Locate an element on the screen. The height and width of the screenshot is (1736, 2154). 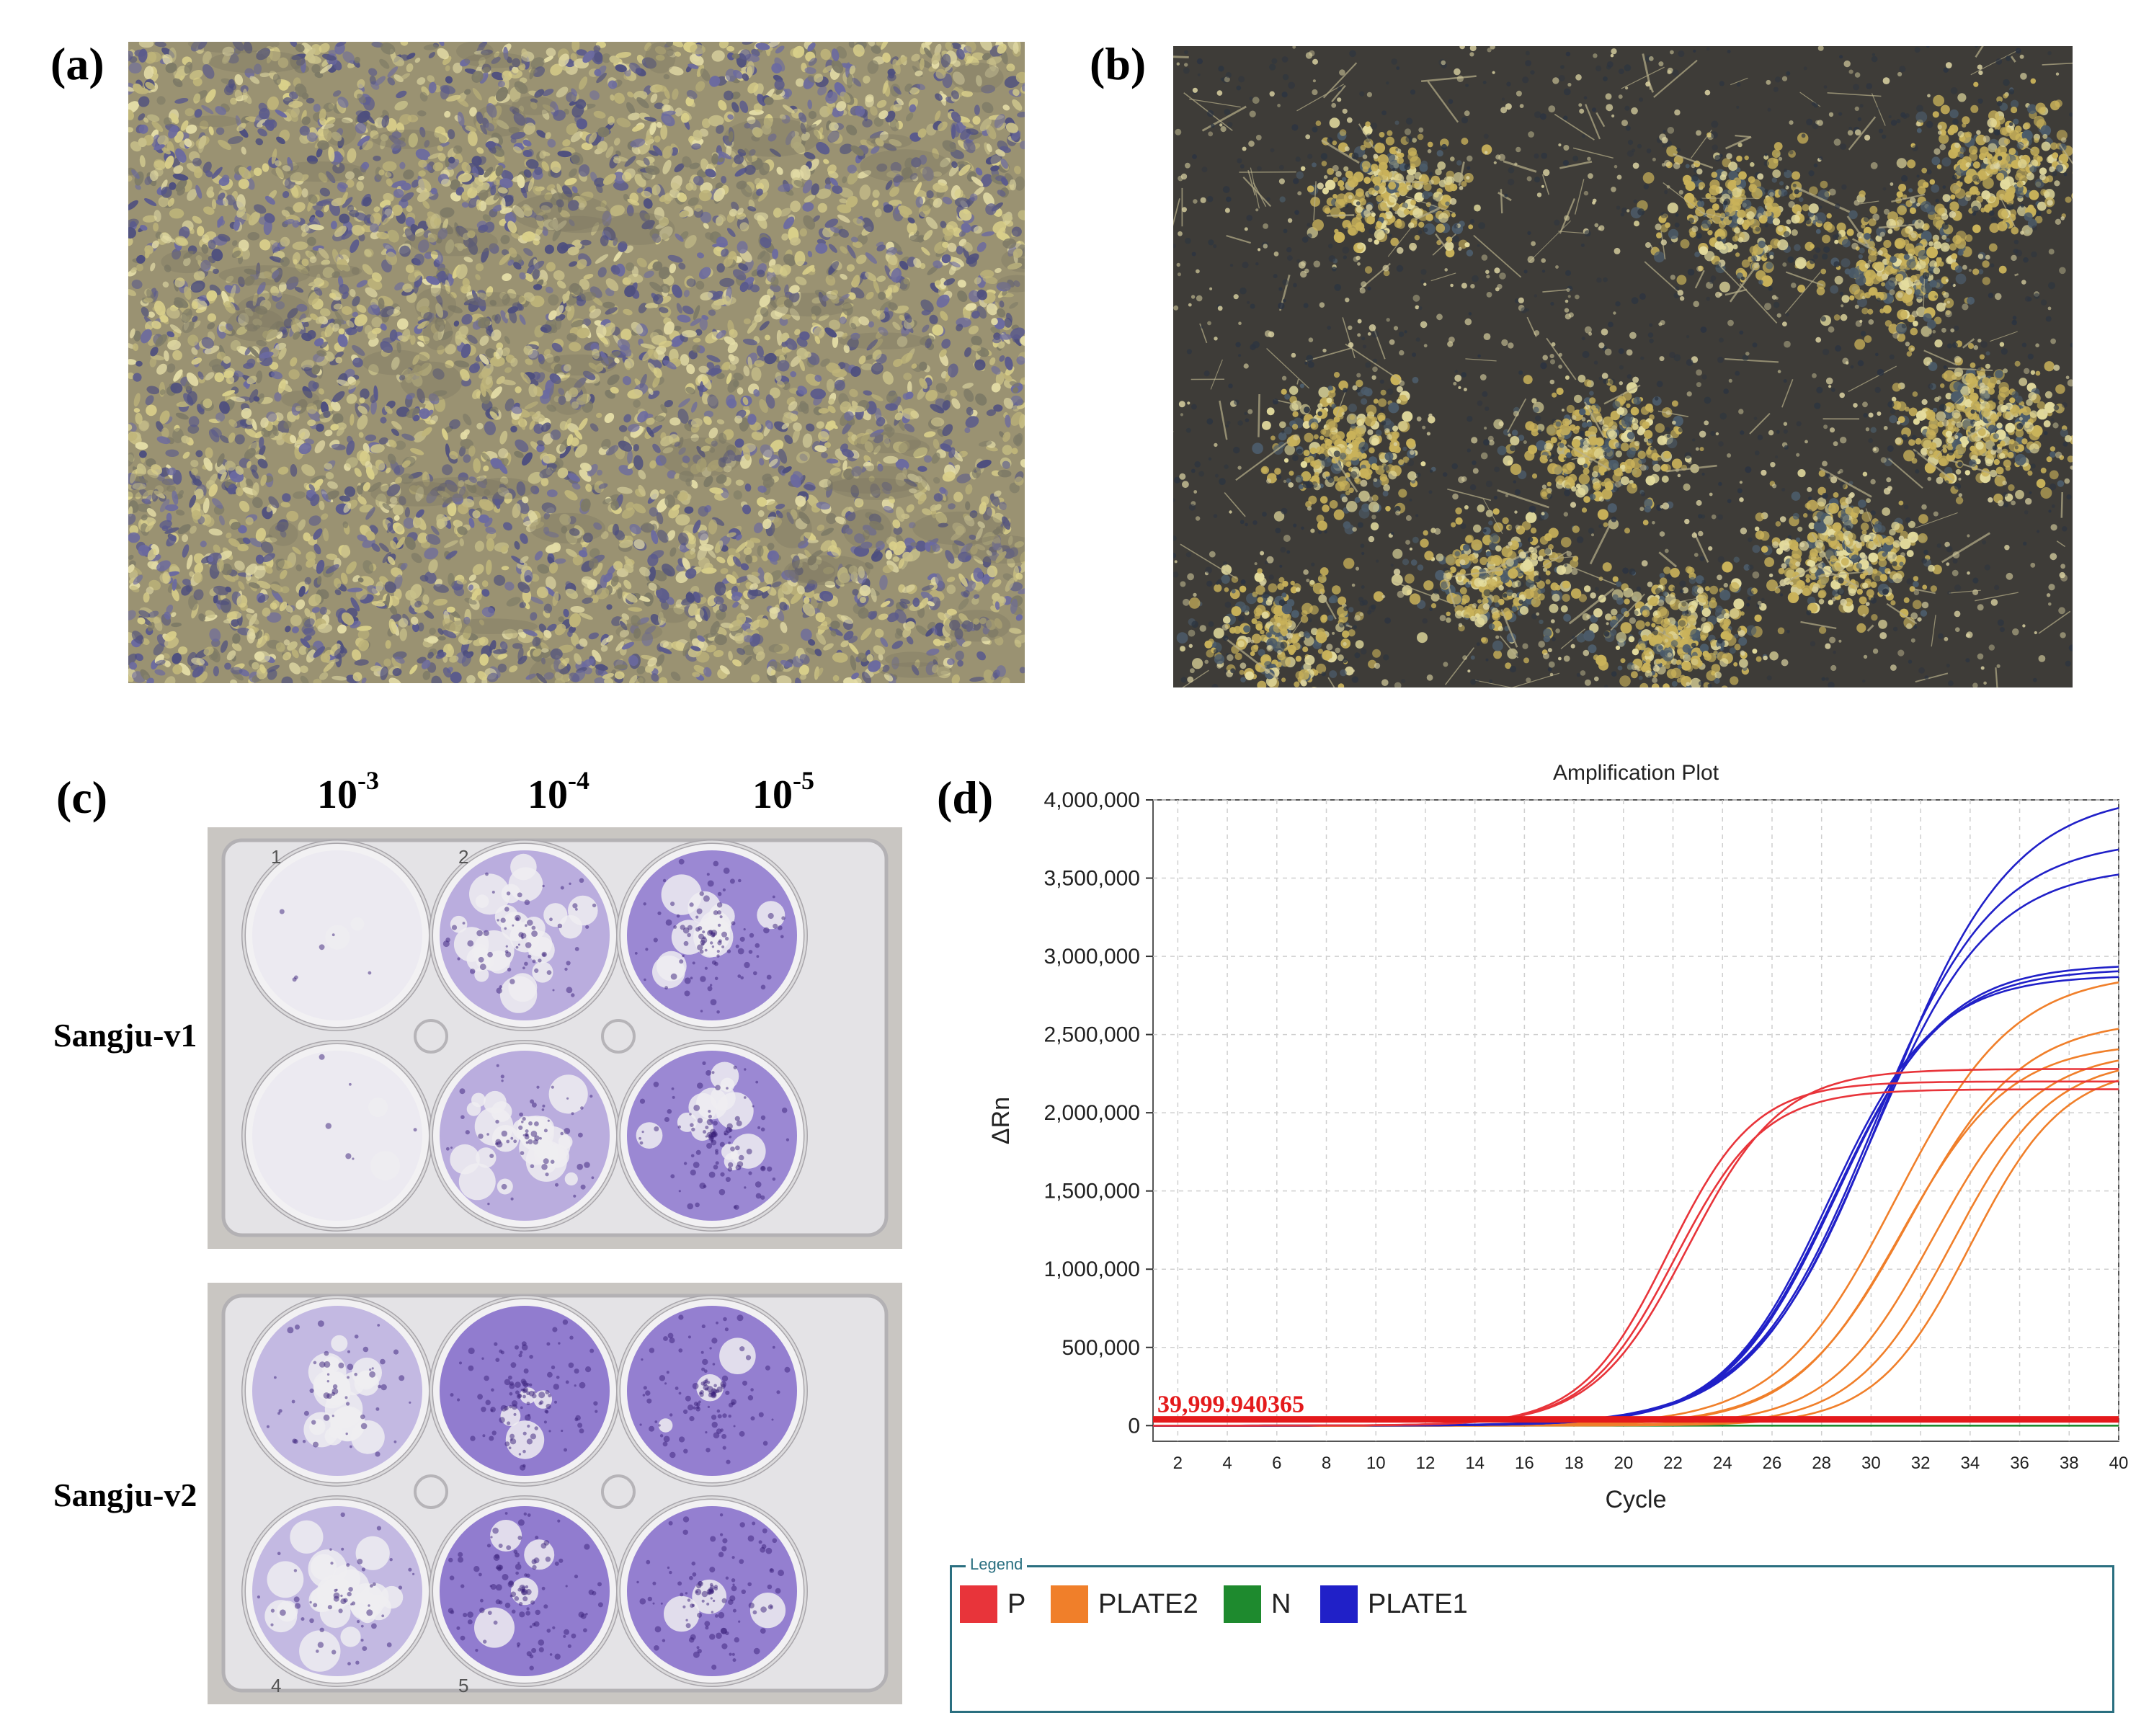
x-tick-label: 28 is located at coordinates (1821, 1464).